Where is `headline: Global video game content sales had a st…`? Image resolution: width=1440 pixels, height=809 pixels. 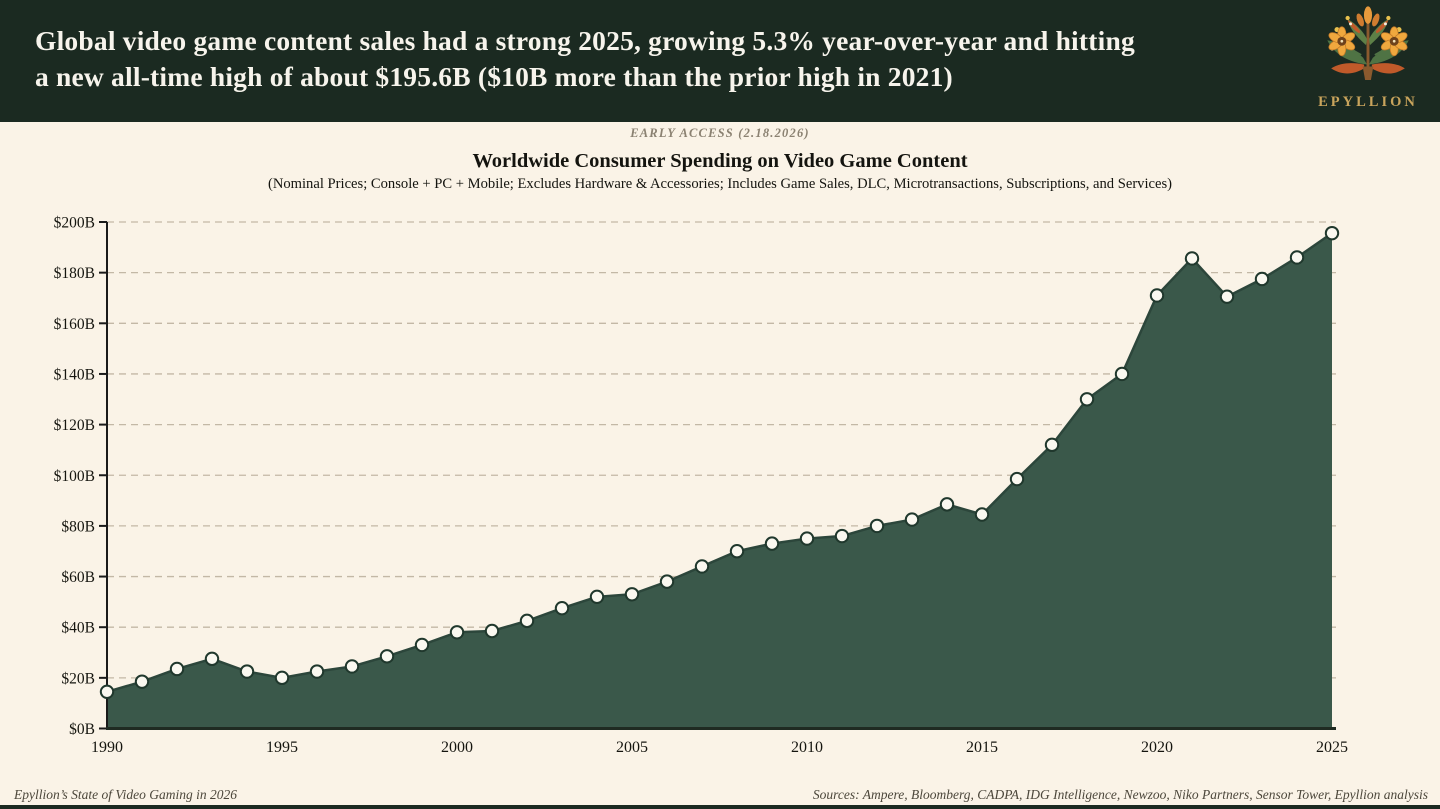 headline: Global video game content sales had a st… is located at coordinates (675, 58).